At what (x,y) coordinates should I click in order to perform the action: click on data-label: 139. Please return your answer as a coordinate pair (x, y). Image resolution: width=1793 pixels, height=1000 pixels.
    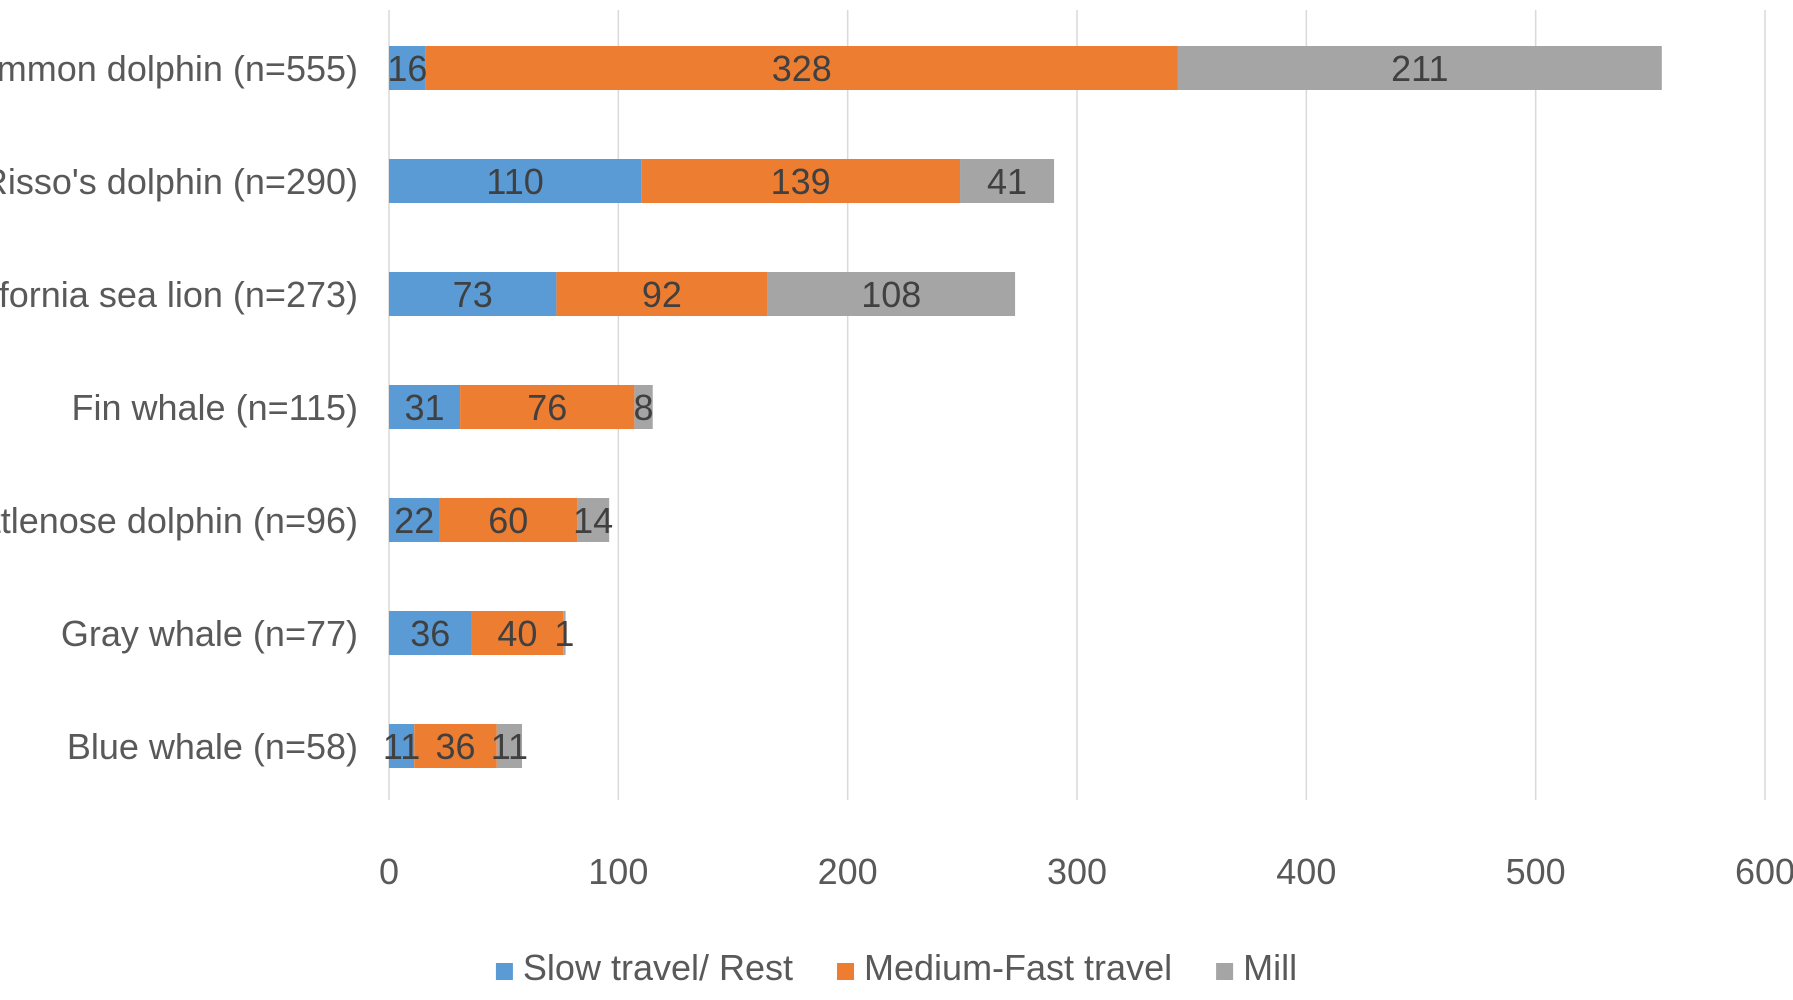
    Looking at the image, I should click on (801, 181).